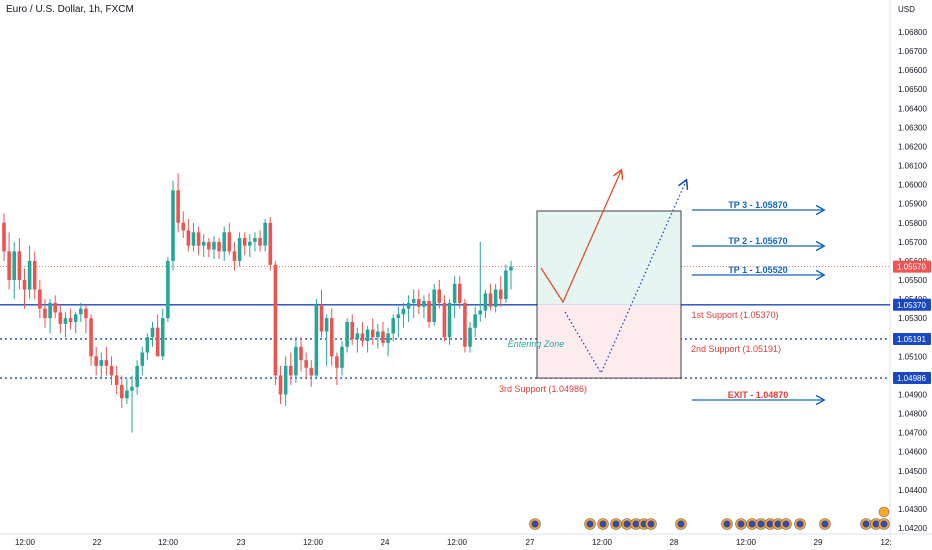 Image resolution: width=932 pixels, height=550 pixels. What do you see at coordinates (543, 389) in the screenshot?
I see `support3-label: 3rd Support (1.04986)` at bounding box center [543, 389].